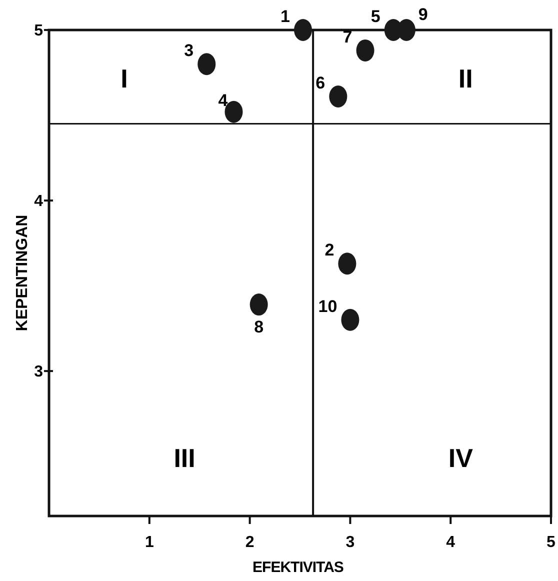 This screenshot has width=558, height=581. What do you see at coordinates (185, 457) in the screenshot?
I see `annotation: III` at bounding box center [185, 457].